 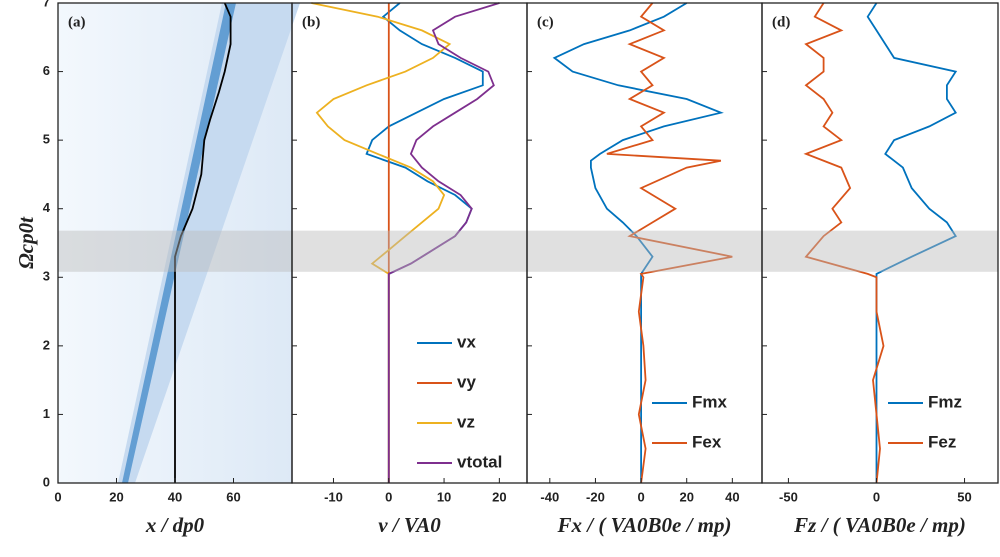 I want to click on y-tick-label: 6, so click(x=46, y=70).